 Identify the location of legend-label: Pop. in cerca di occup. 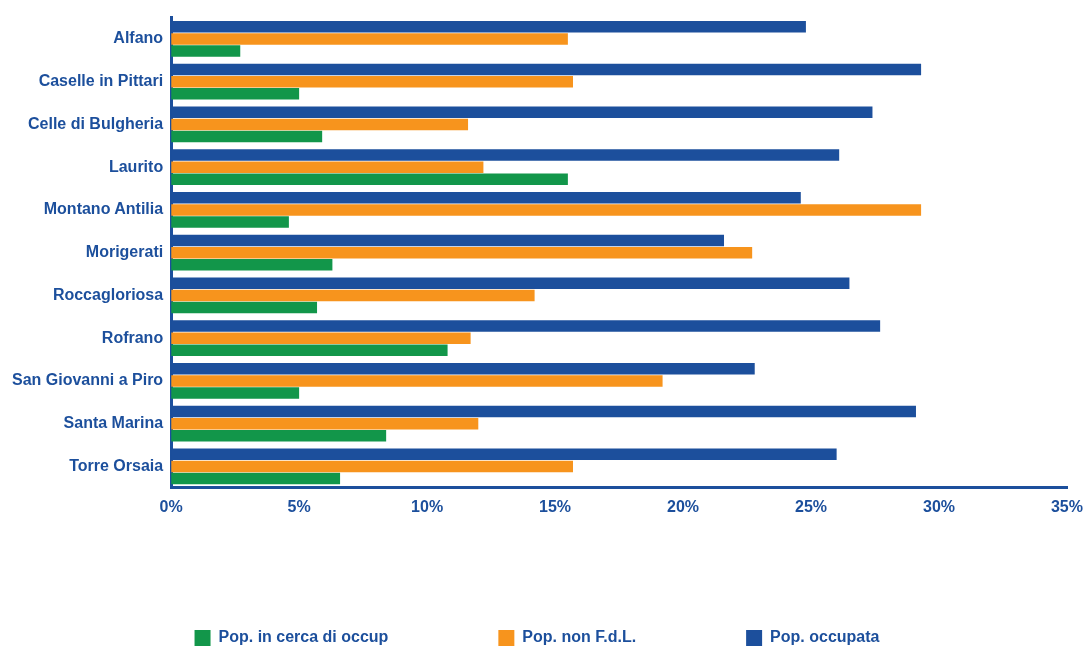
(303, 637).